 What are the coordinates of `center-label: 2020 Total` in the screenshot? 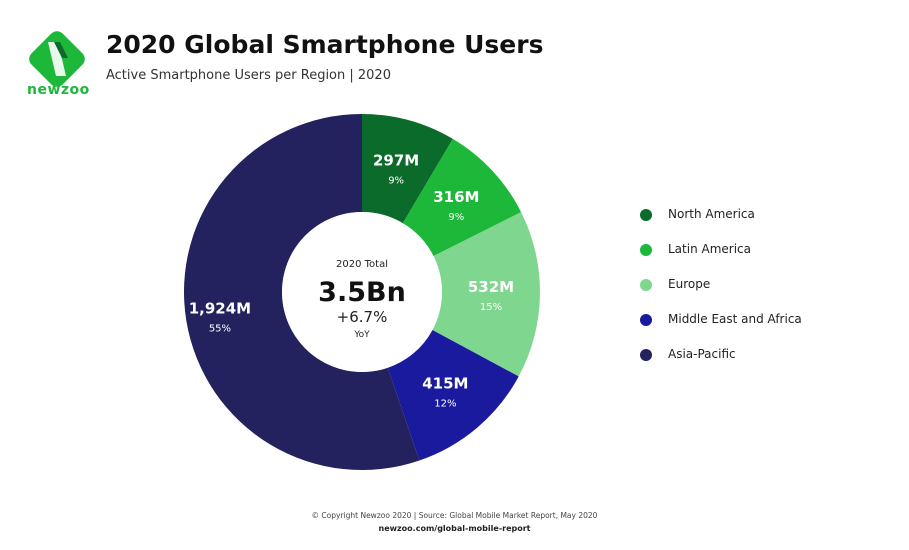 It's located at (362, 264).